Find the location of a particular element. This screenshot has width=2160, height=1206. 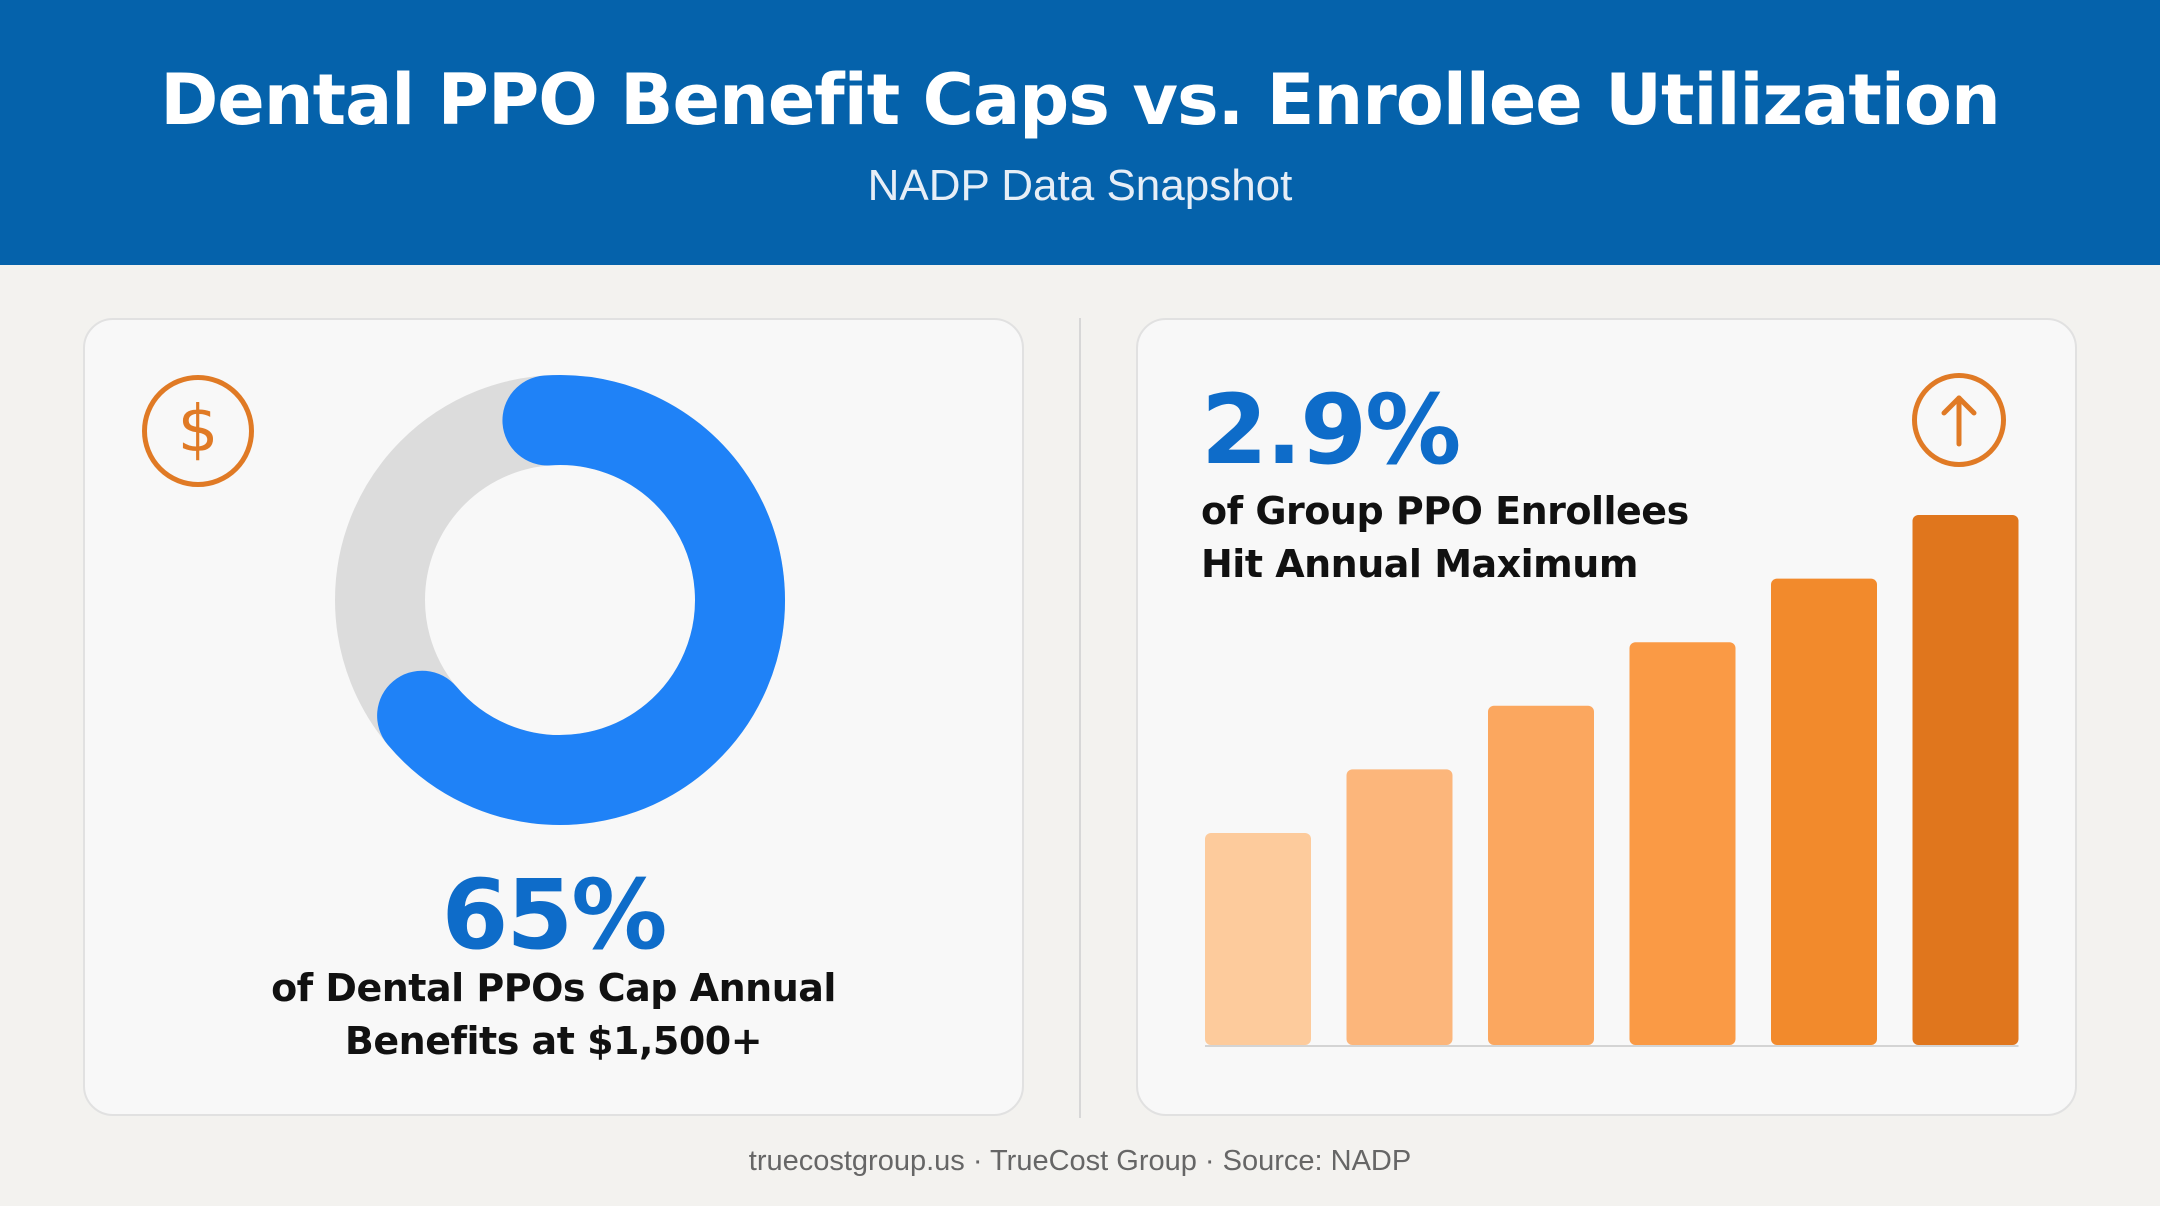

dollar-icon: $ is located at coordinates (198, 431).